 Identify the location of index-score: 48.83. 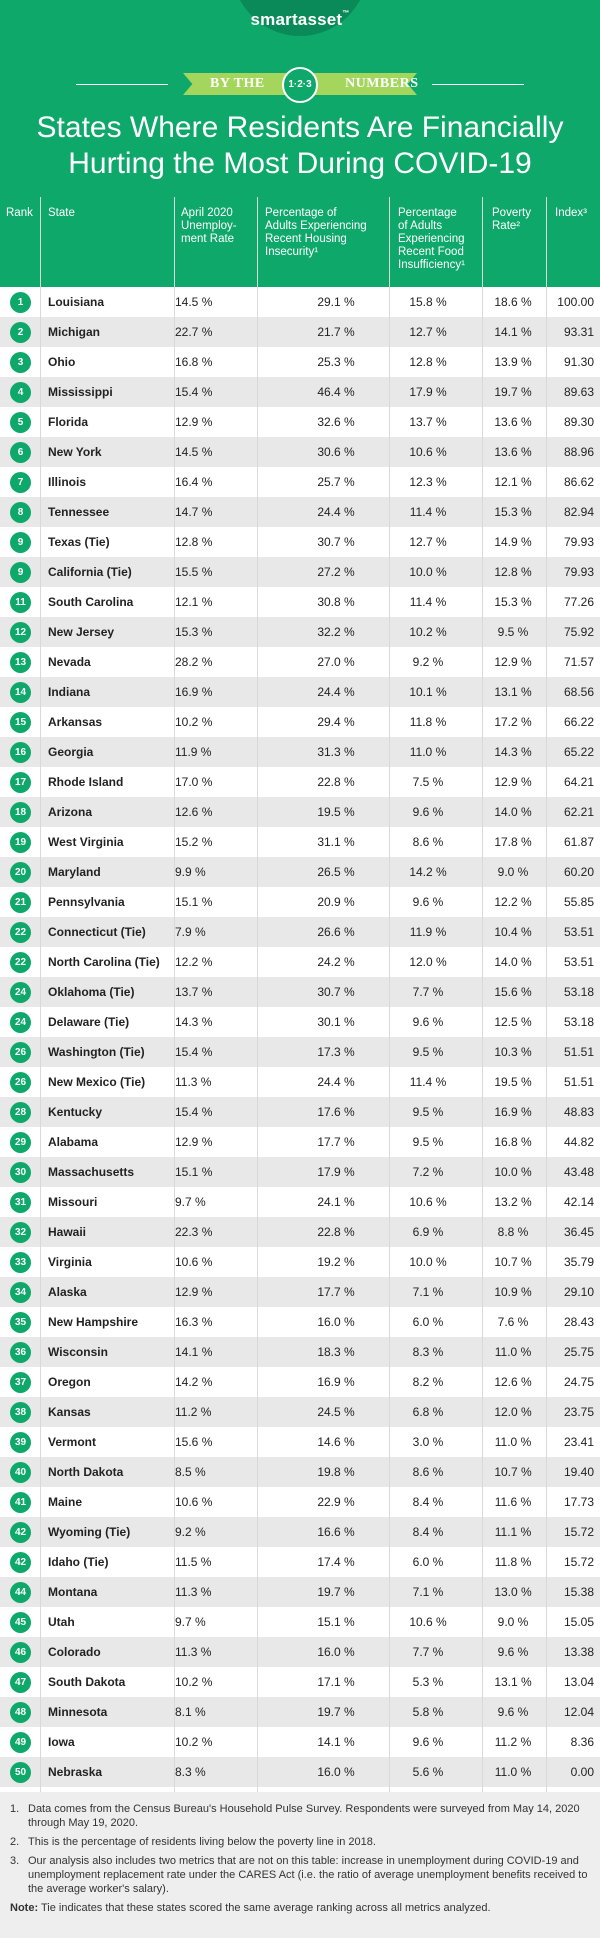
(578, 1112).